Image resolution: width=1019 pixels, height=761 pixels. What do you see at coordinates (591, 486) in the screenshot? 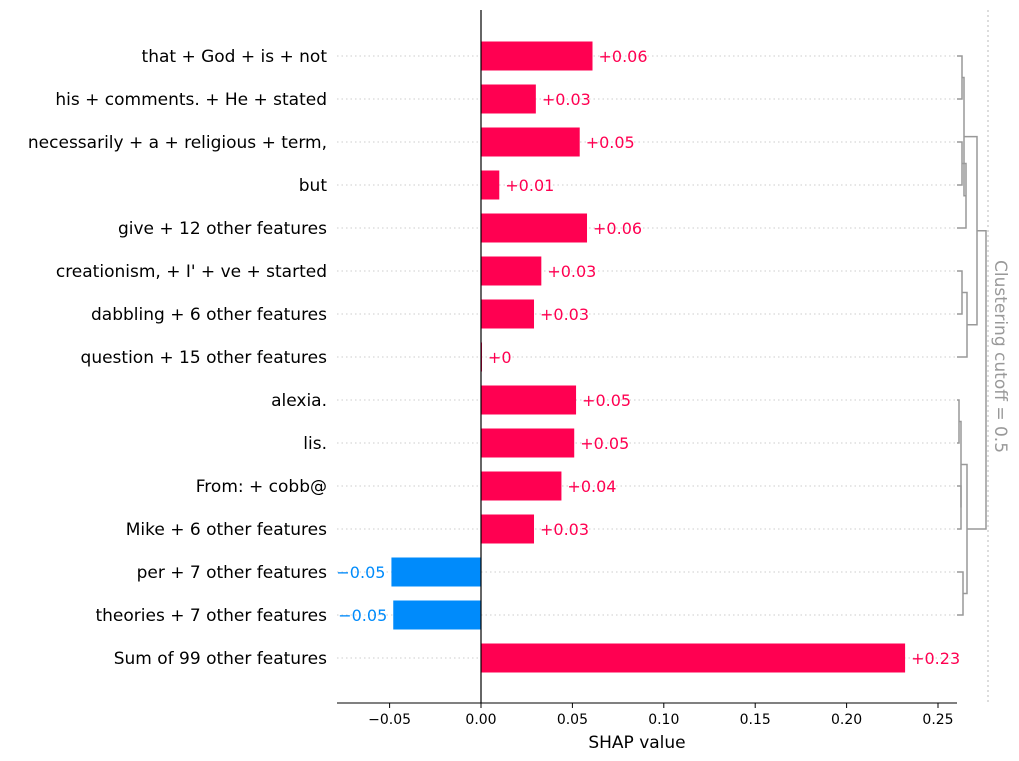
I see `data-label: +0.04` at bounding box center [591, 486].